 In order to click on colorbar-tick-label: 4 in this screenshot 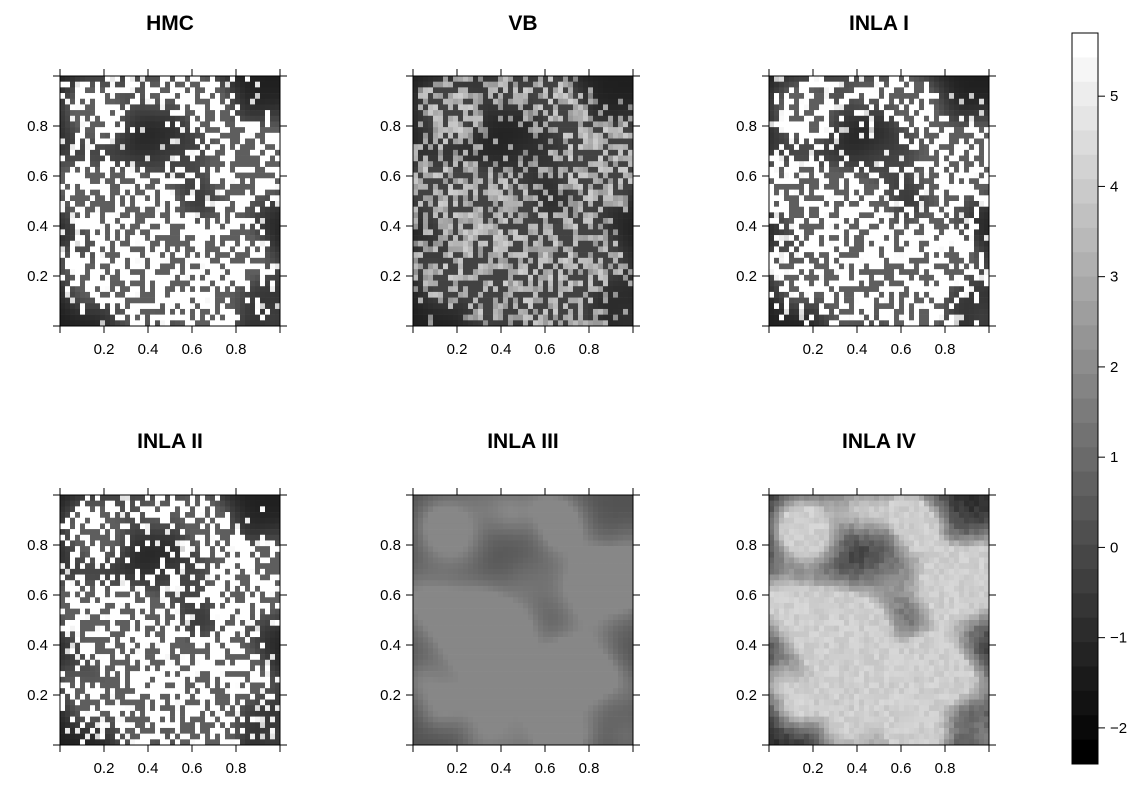, I will do `click(1114, 186)`.